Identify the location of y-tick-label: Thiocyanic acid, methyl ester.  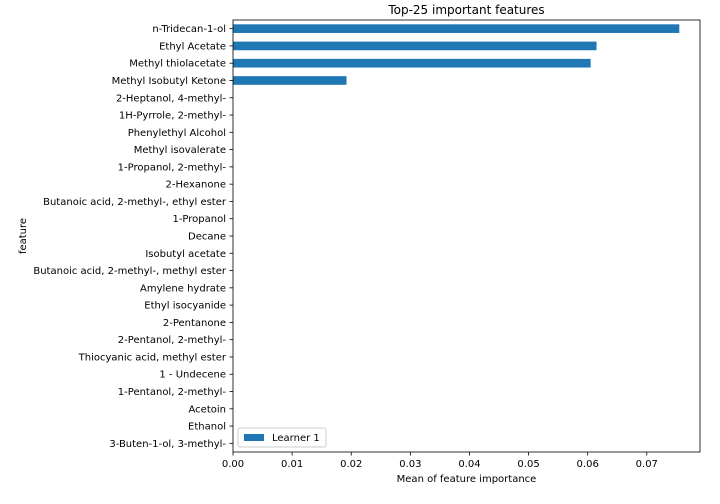
(152, 357).